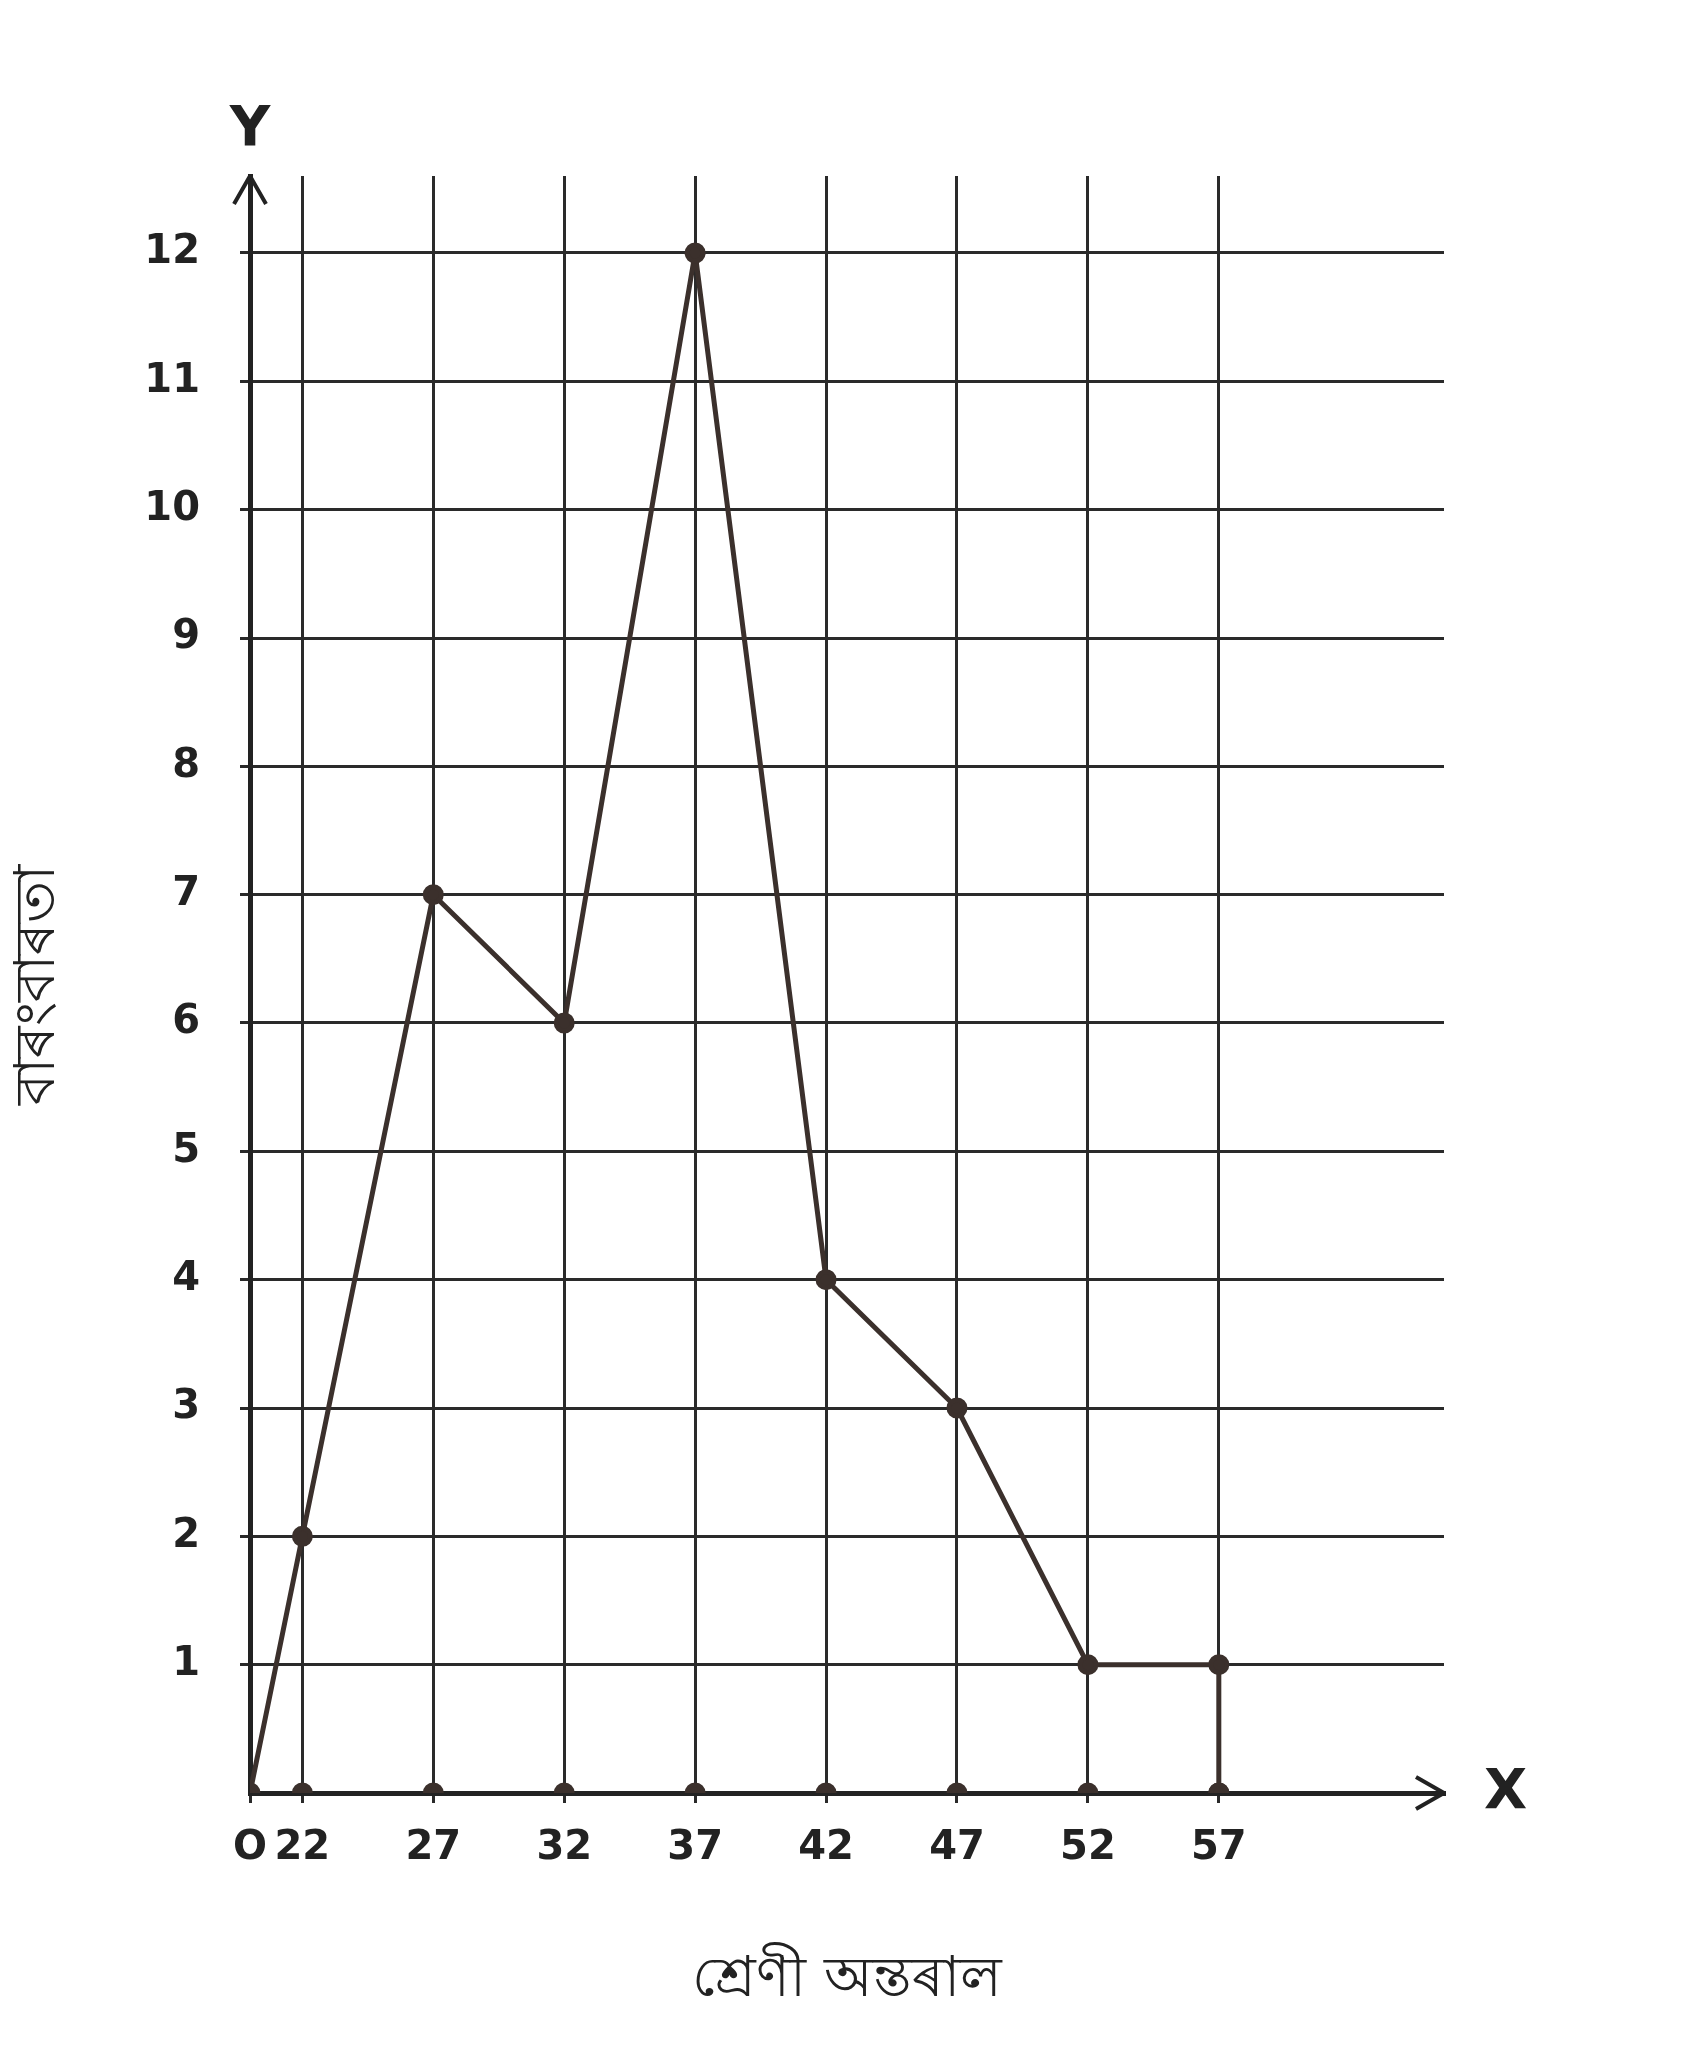 Image resolution: width=1688 pixels, height=2045 pixels. I want to click on x-axis-title: শ্ৰেণী অন্তৰাল, so click(847, 1975).